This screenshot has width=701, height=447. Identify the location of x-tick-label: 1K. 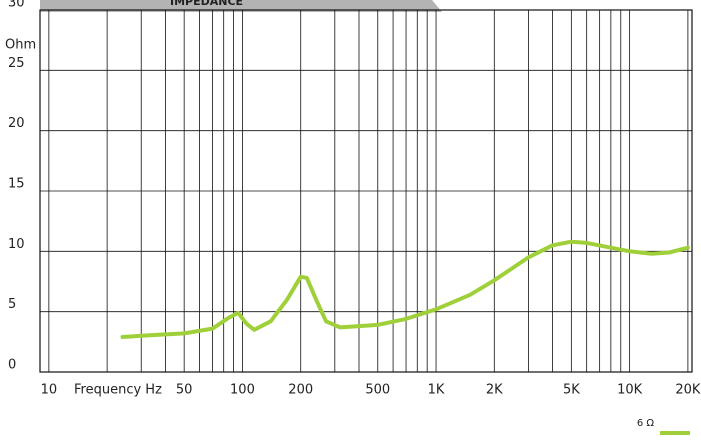
(436, 390).